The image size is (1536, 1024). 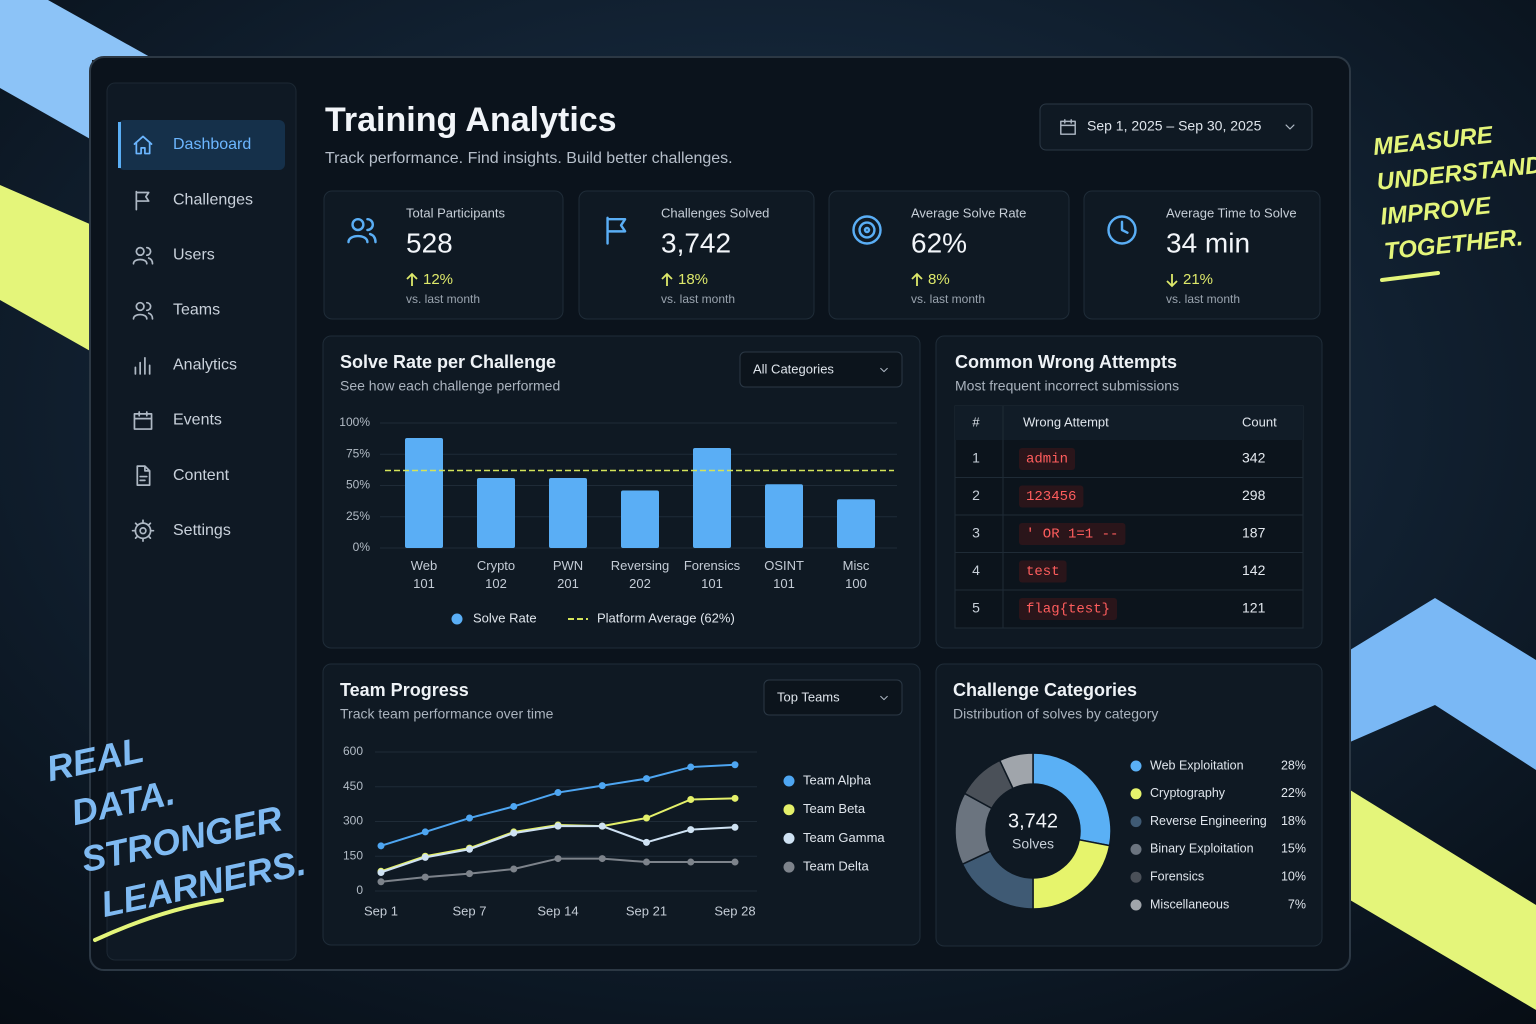 I want to click on value-label: 28%, so click(x=1293, y=765).